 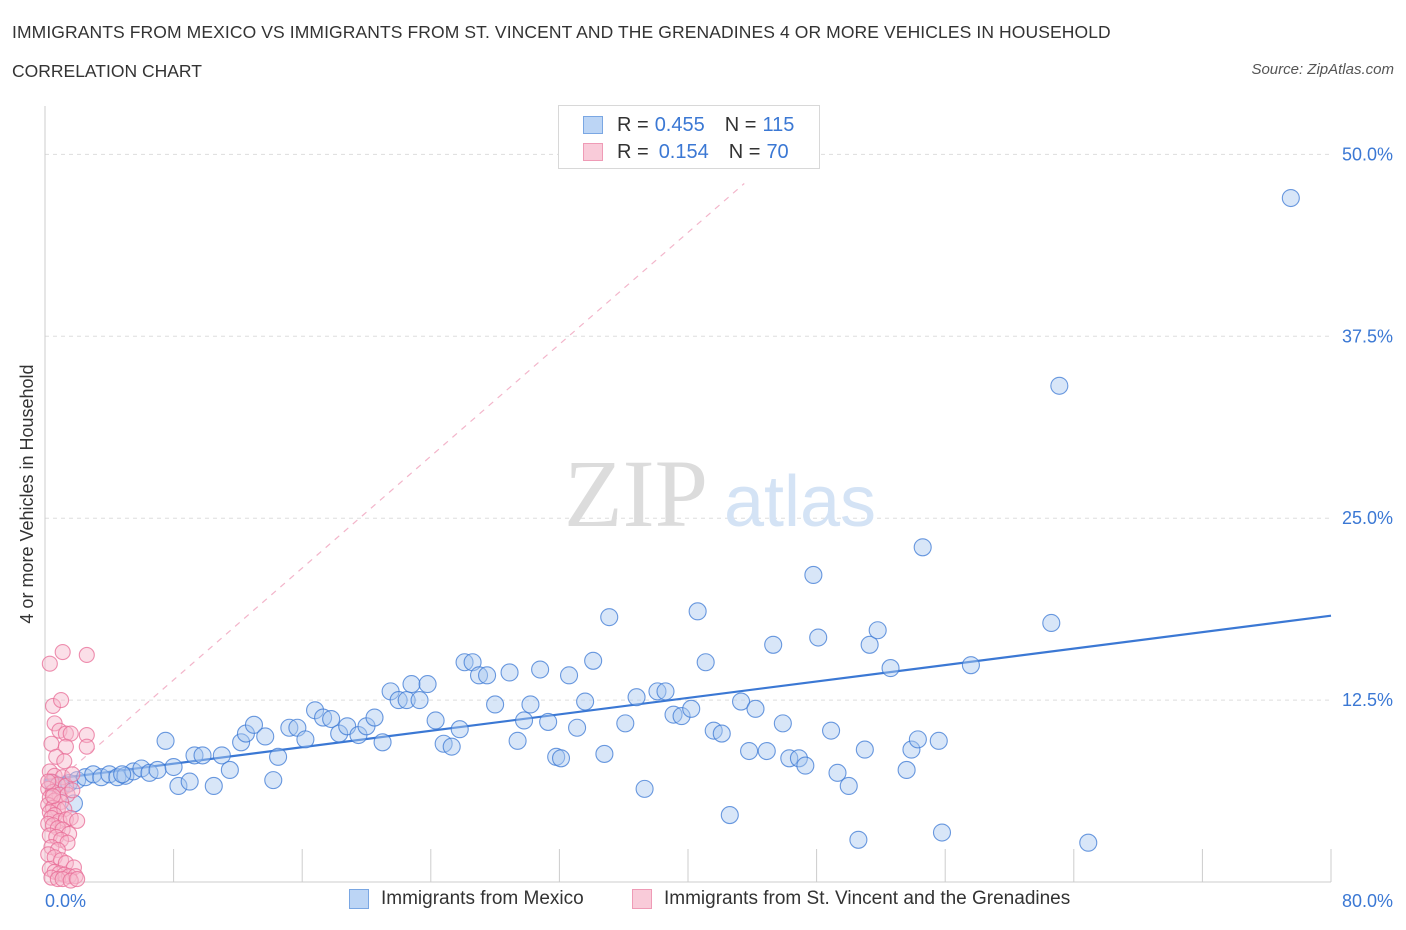 I want to click on bottom-legend-mexico: Immigrants from Mexico, so click(x=466, y=899).